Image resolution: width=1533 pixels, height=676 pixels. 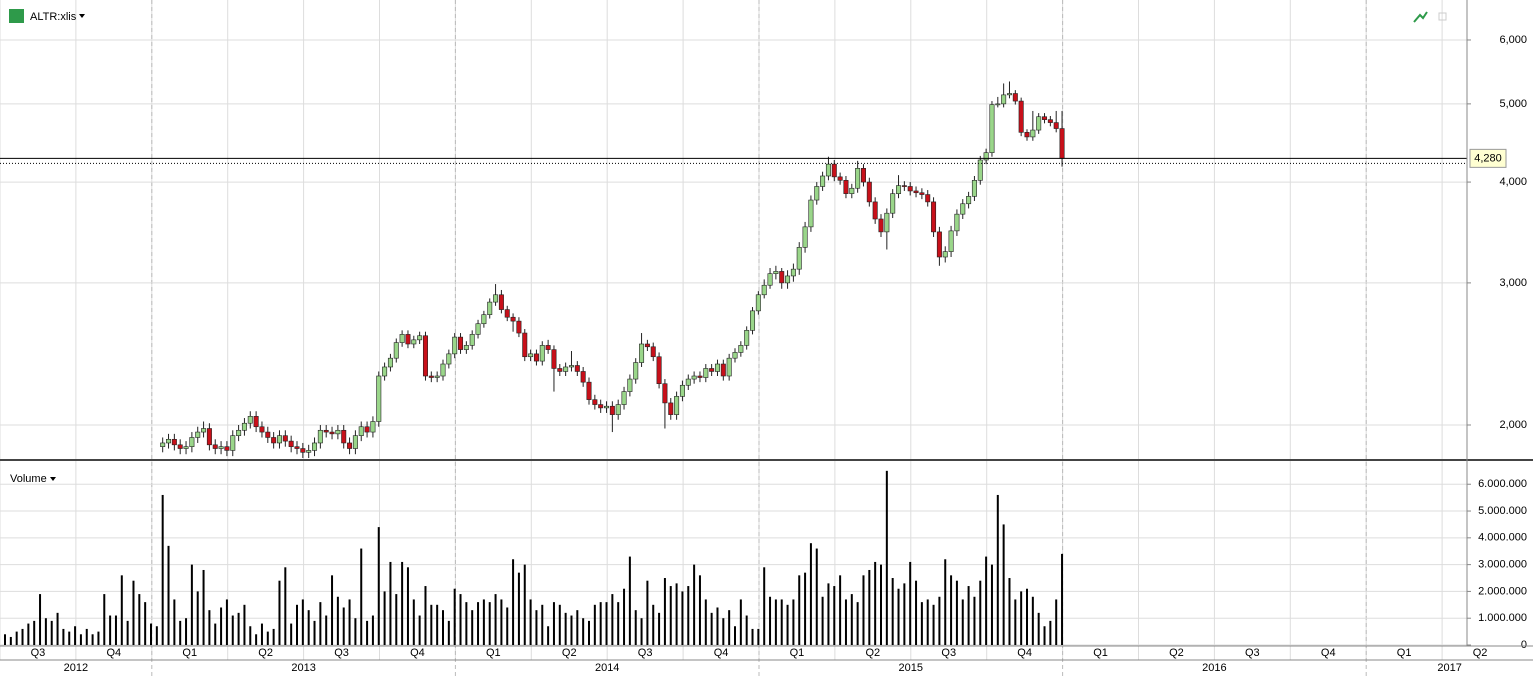 What do you see at coordinates (16, 16) in the screenshot?
I see `symbol-icon` at bounding box center [16, 16].